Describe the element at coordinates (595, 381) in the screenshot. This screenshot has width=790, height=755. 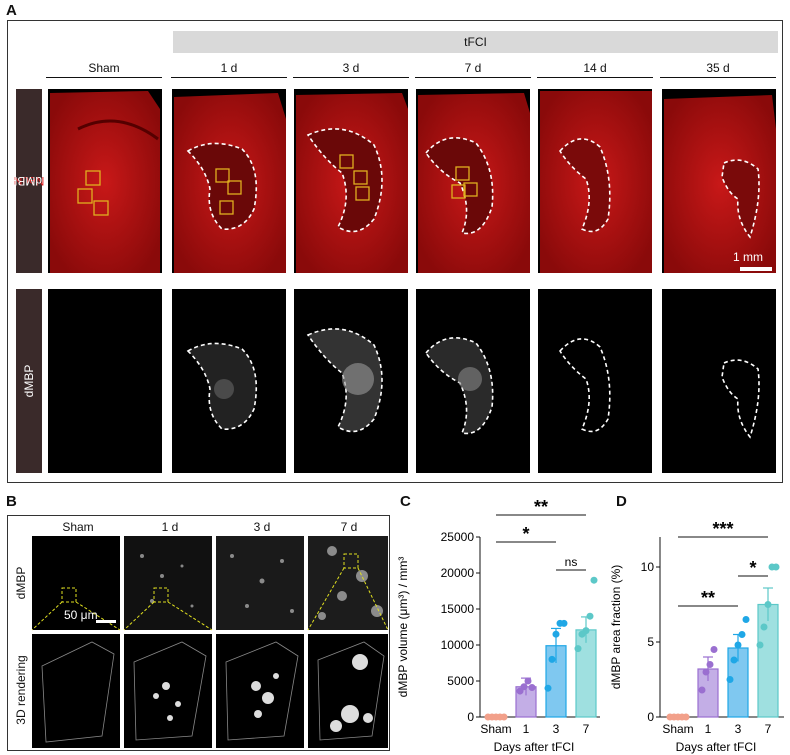
I see `dmbp-image-14d` at that location.